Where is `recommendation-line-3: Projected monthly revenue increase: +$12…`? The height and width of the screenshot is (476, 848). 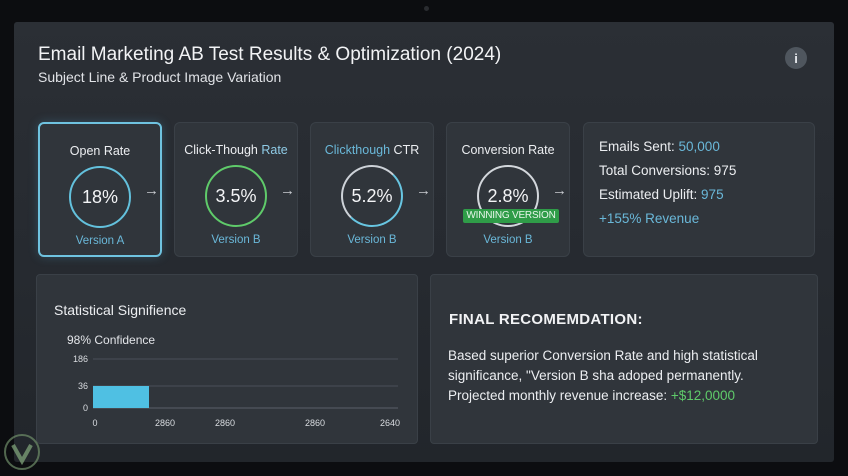
recommendation-line-3: Projected monthly revenue increase: +$12… is located at coordinates (591, 395).